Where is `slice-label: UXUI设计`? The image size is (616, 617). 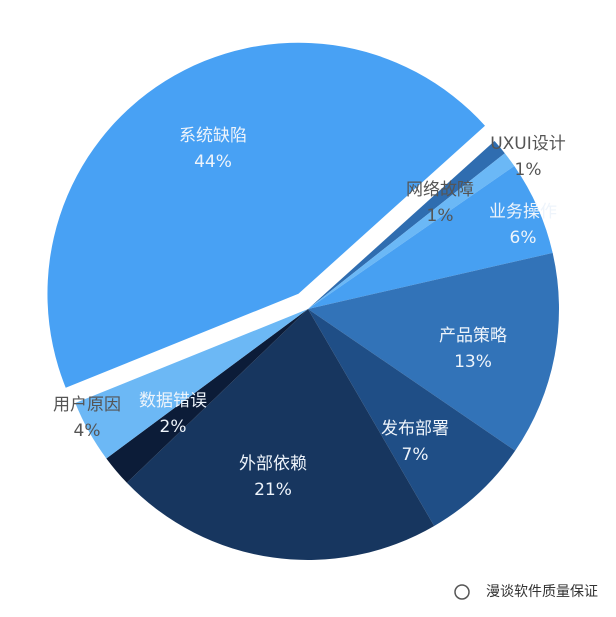
slice-label: UXUI设计 is located at coordinates (528, 144).